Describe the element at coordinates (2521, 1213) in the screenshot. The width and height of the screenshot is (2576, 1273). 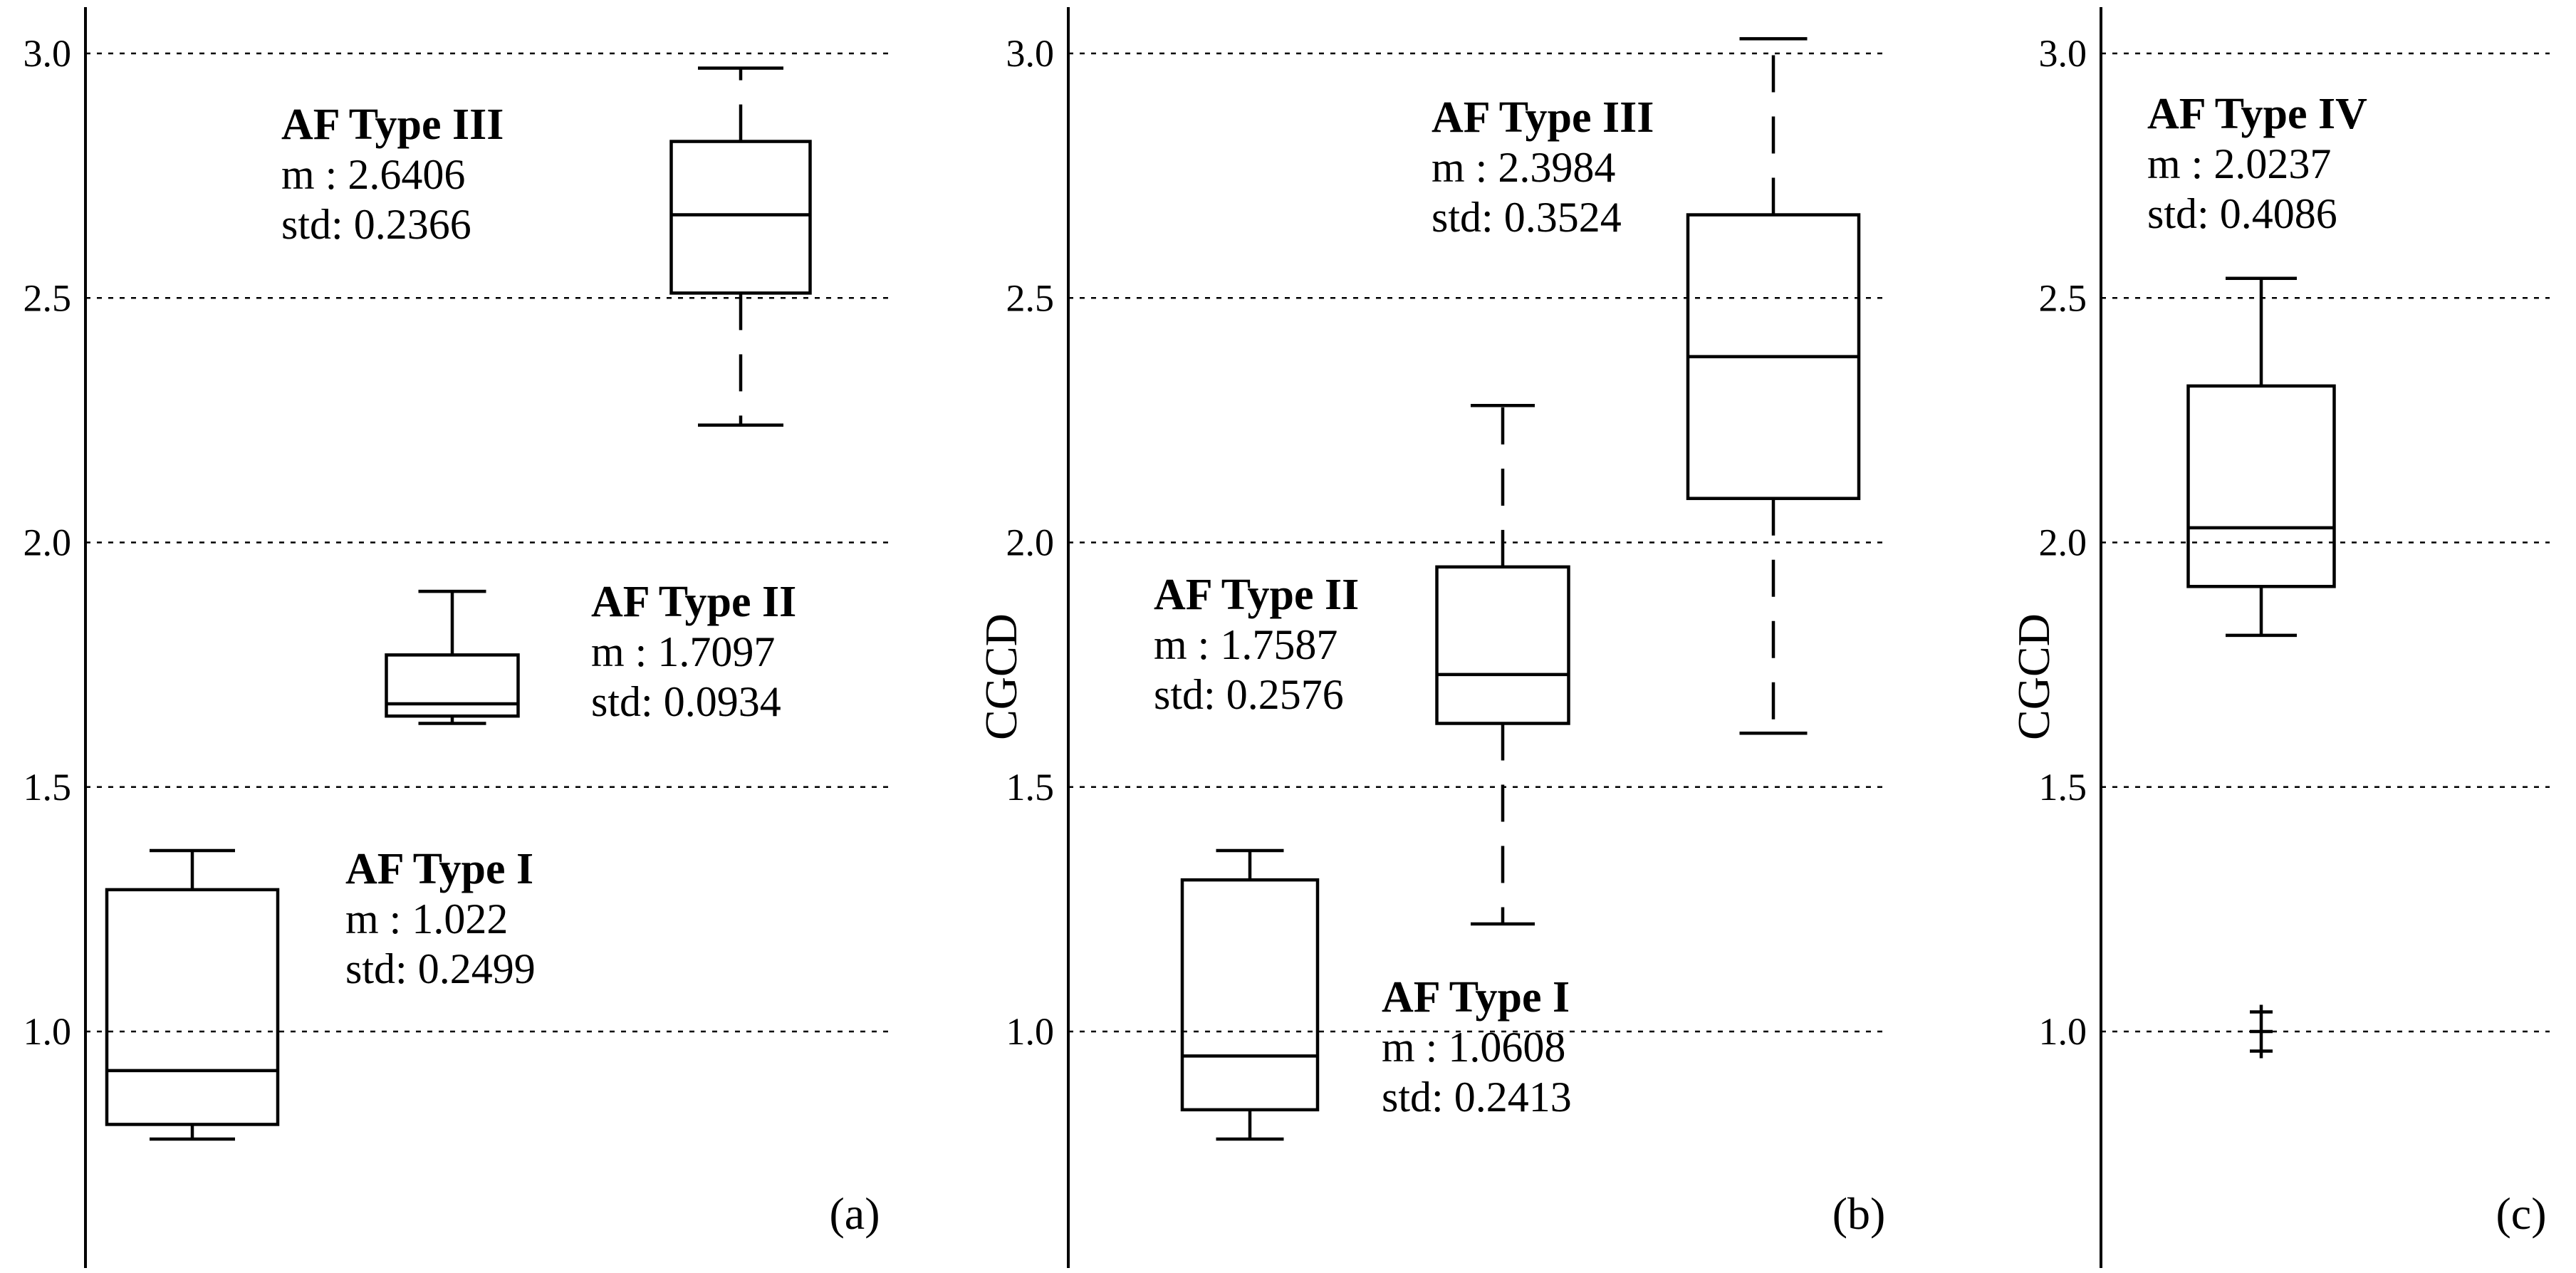
I see `panel-label: (c)` at that location.